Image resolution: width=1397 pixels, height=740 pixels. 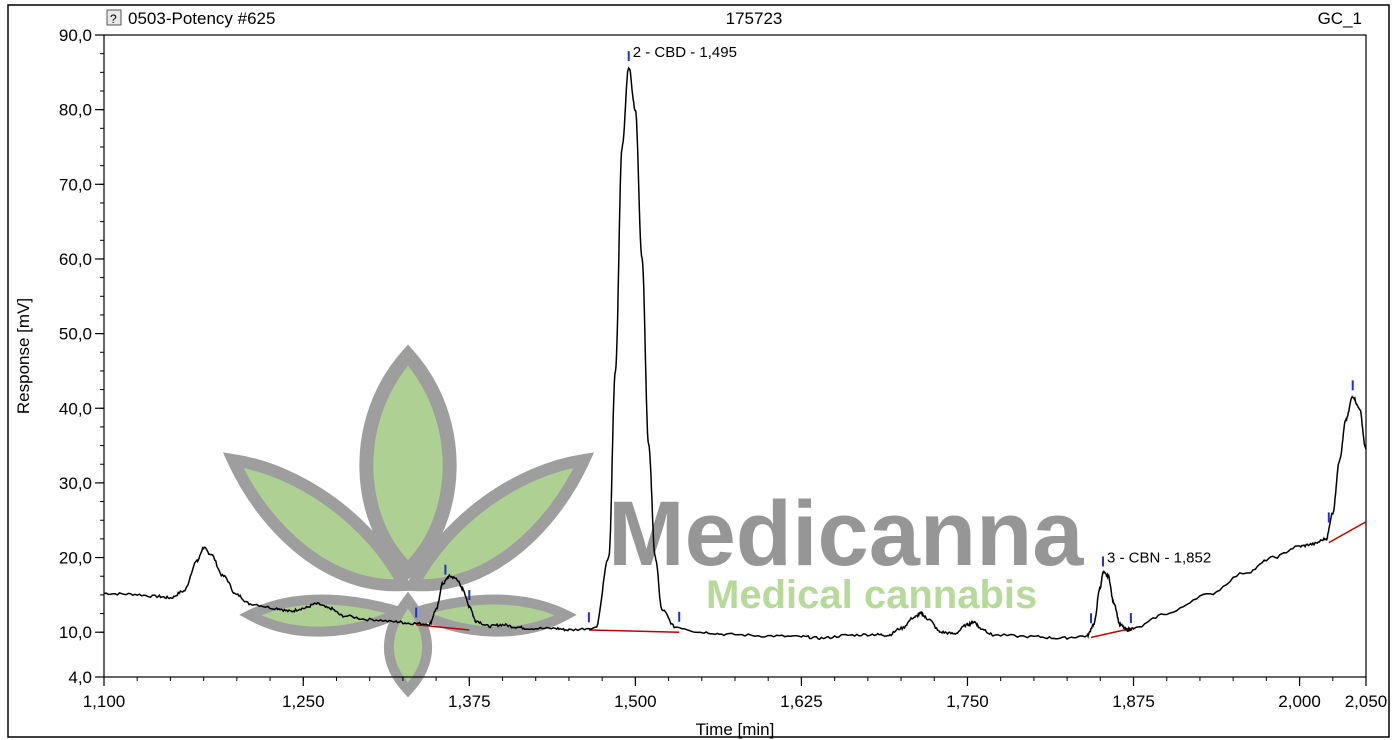 I want to click on x-tick-label: 1,375, so click(x=469, y=701).